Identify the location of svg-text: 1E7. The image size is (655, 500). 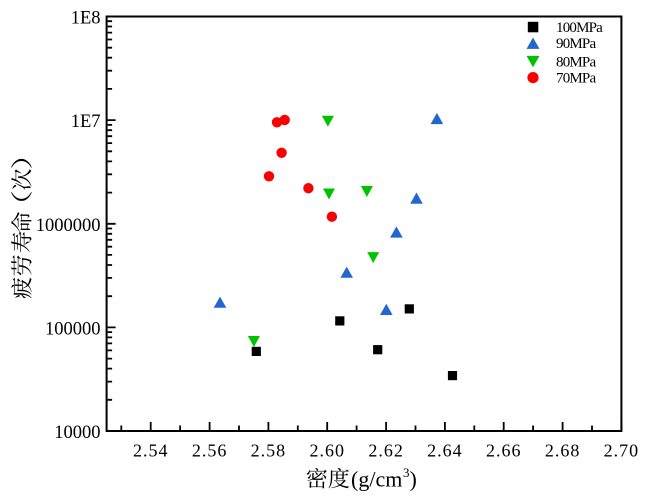
(86, 122).